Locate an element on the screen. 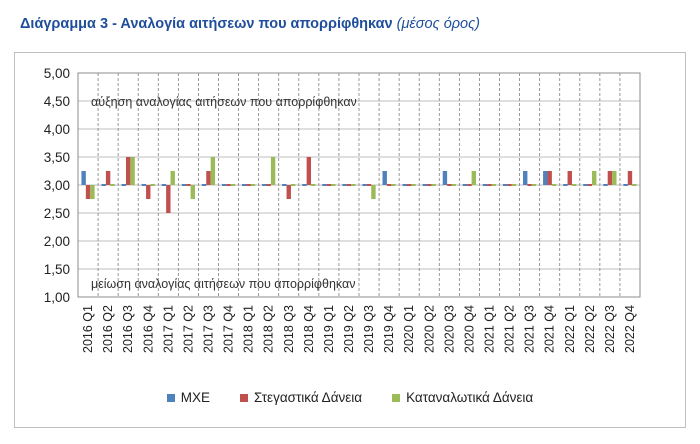 This screenshot has width=700, height=444. legend-item-consumer-loans: Καταναλωτικά Δάνεια is located at coordinates (462, 397).